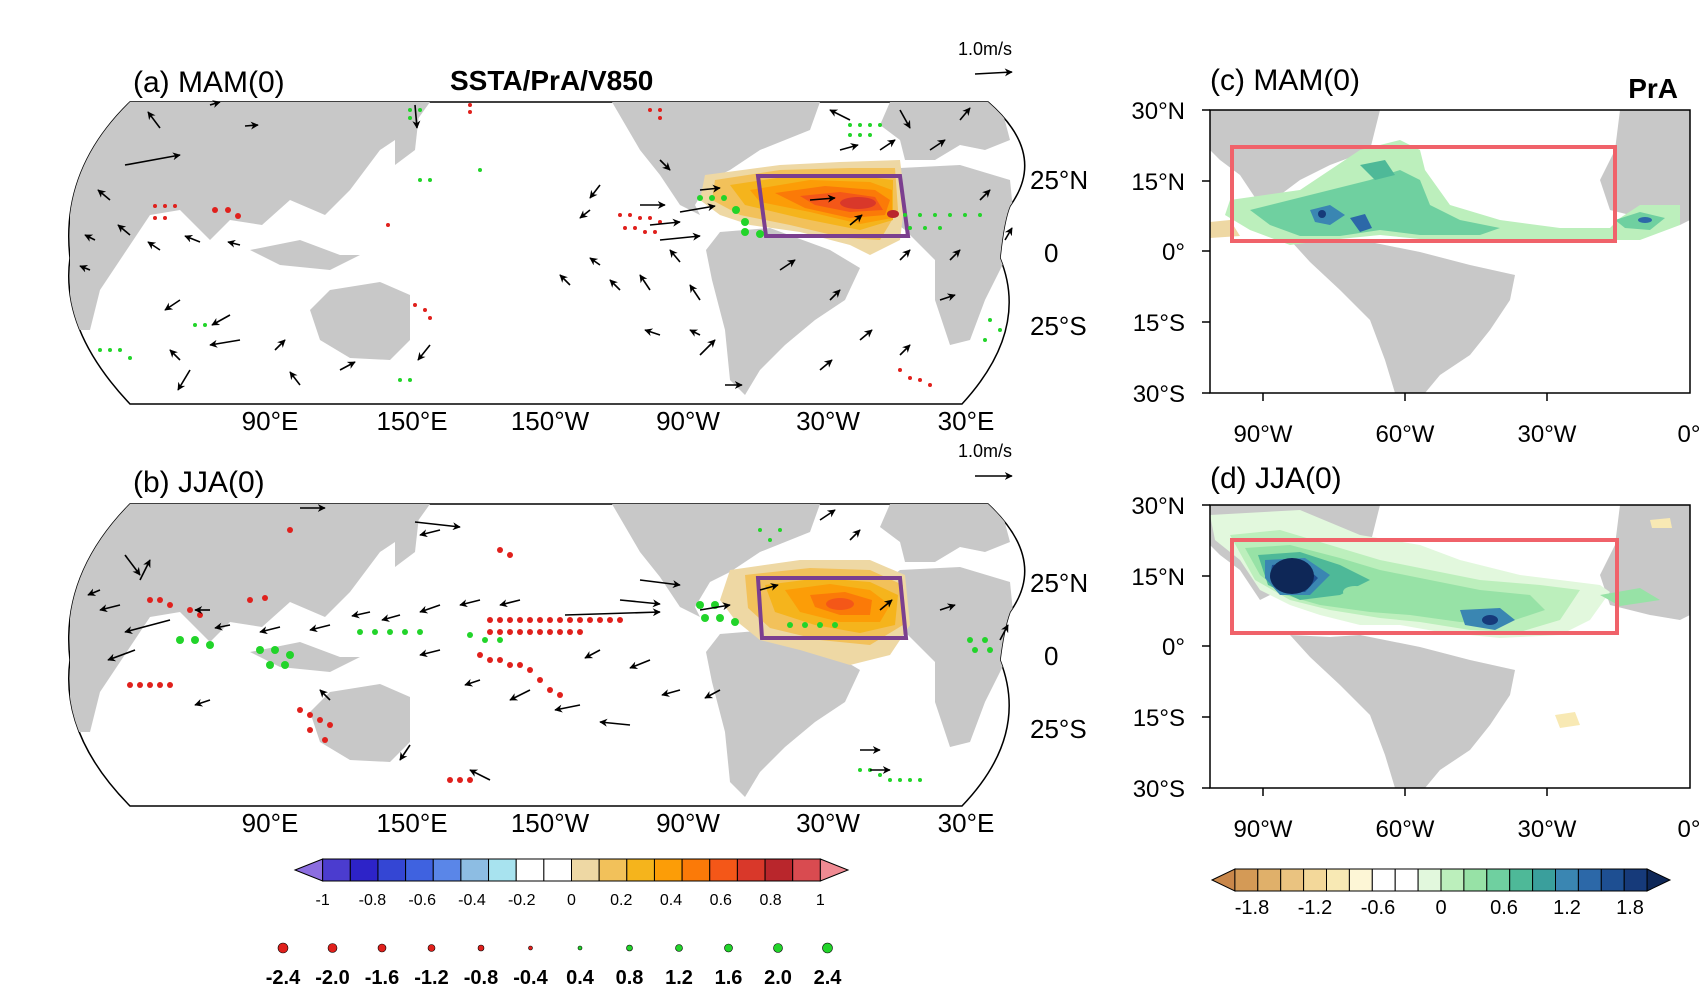 This screenshot has height=1007, width=1702. What do you see at coordinates (1689, 829) in the screenshot?
I see `panel-d-lon-0: 0°` at bounding box center [1689, 829].